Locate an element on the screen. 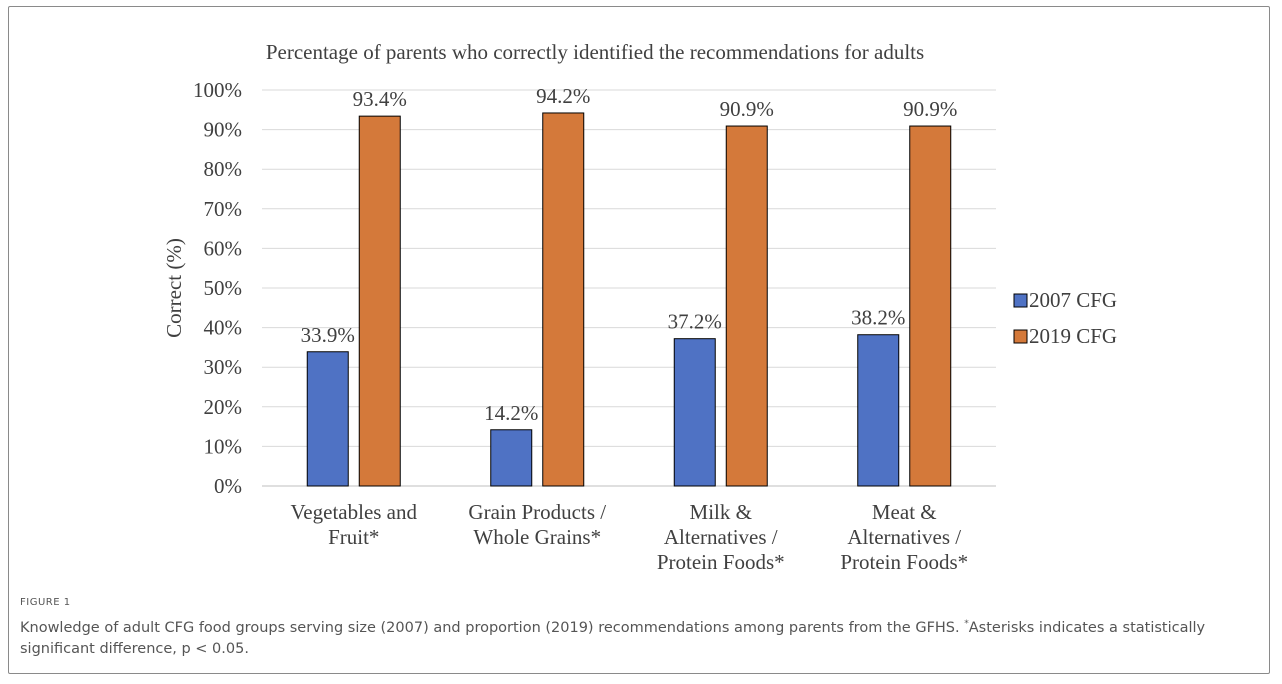 The height and width of the screenshot is (684, 1282). x-category-label: Fruit* is located at coordinates (353, 537).